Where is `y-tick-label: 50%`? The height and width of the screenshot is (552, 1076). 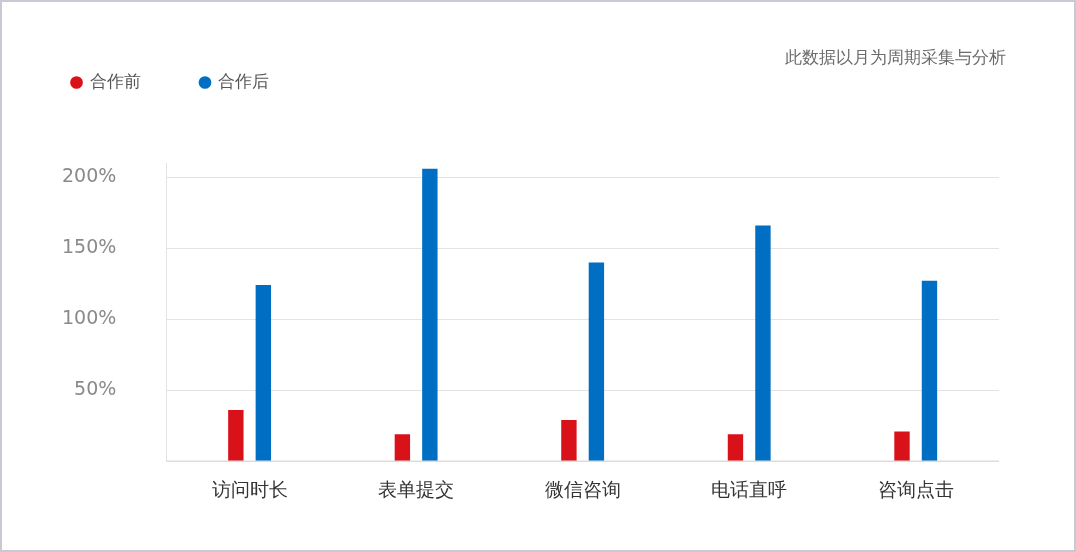 y-tick-label: 50% is located at coordinates (95, 388).